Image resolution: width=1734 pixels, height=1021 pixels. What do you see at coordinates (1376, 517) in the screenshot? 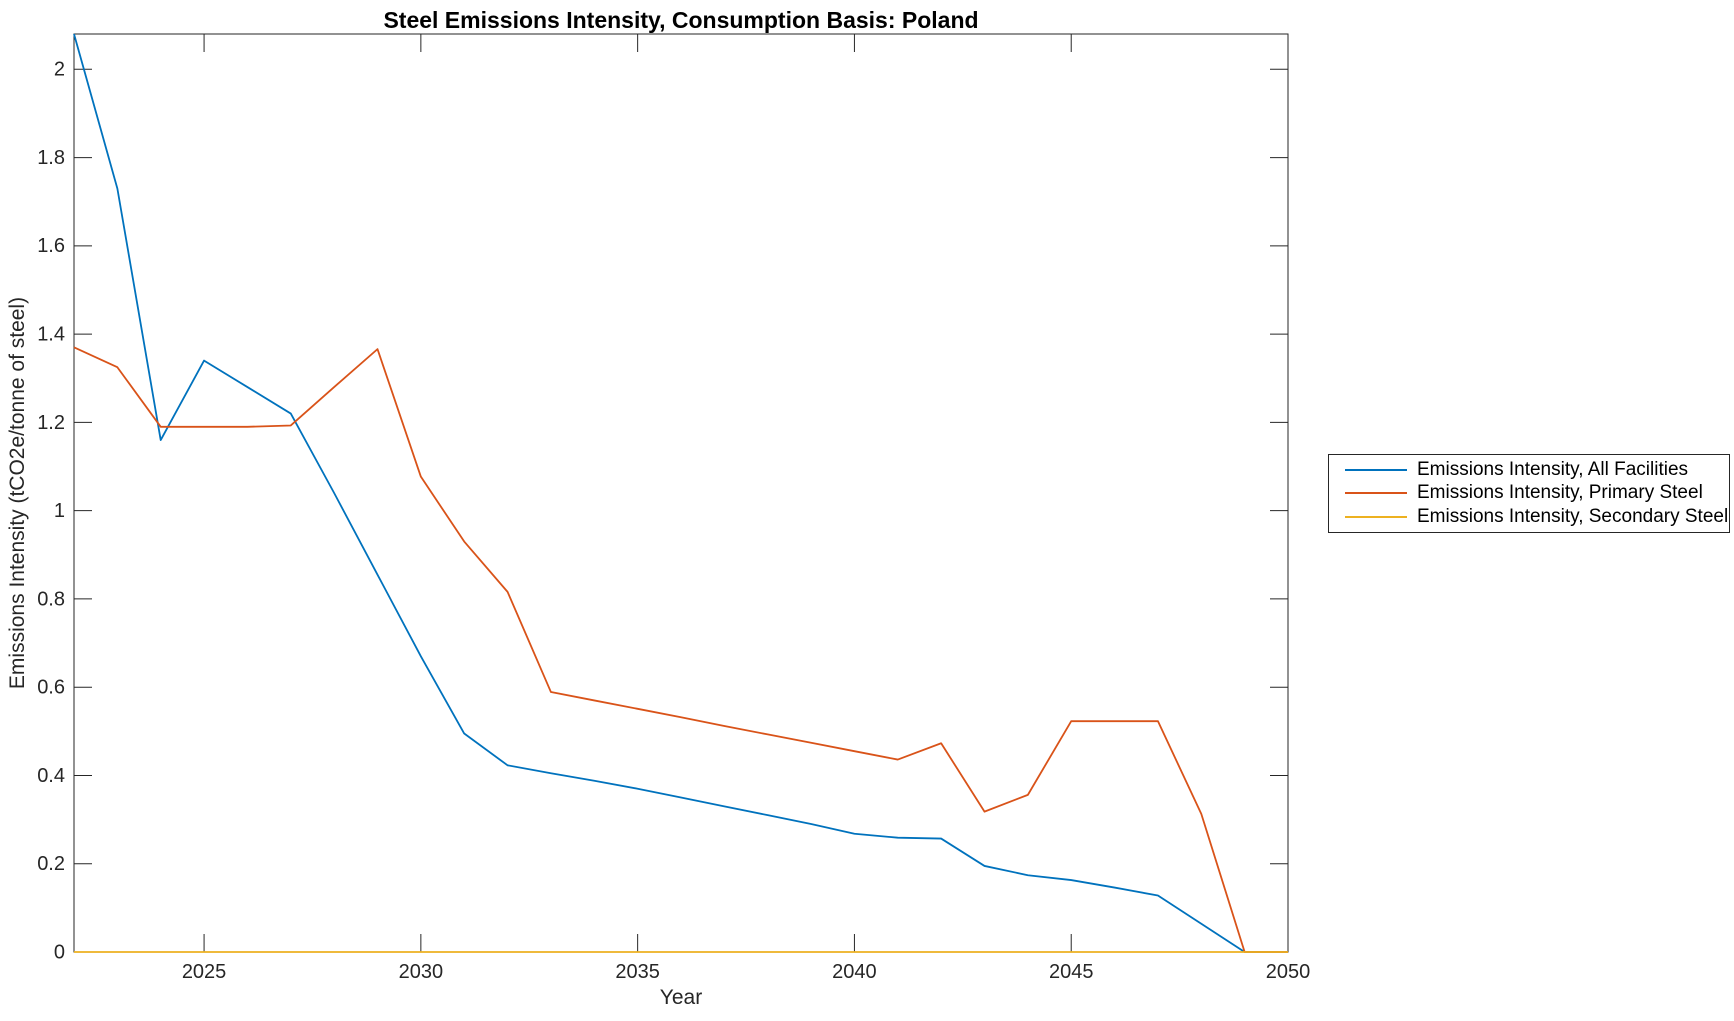
I see `legend-line-sample-secondary-steel` at bounding box center [1376, 517].